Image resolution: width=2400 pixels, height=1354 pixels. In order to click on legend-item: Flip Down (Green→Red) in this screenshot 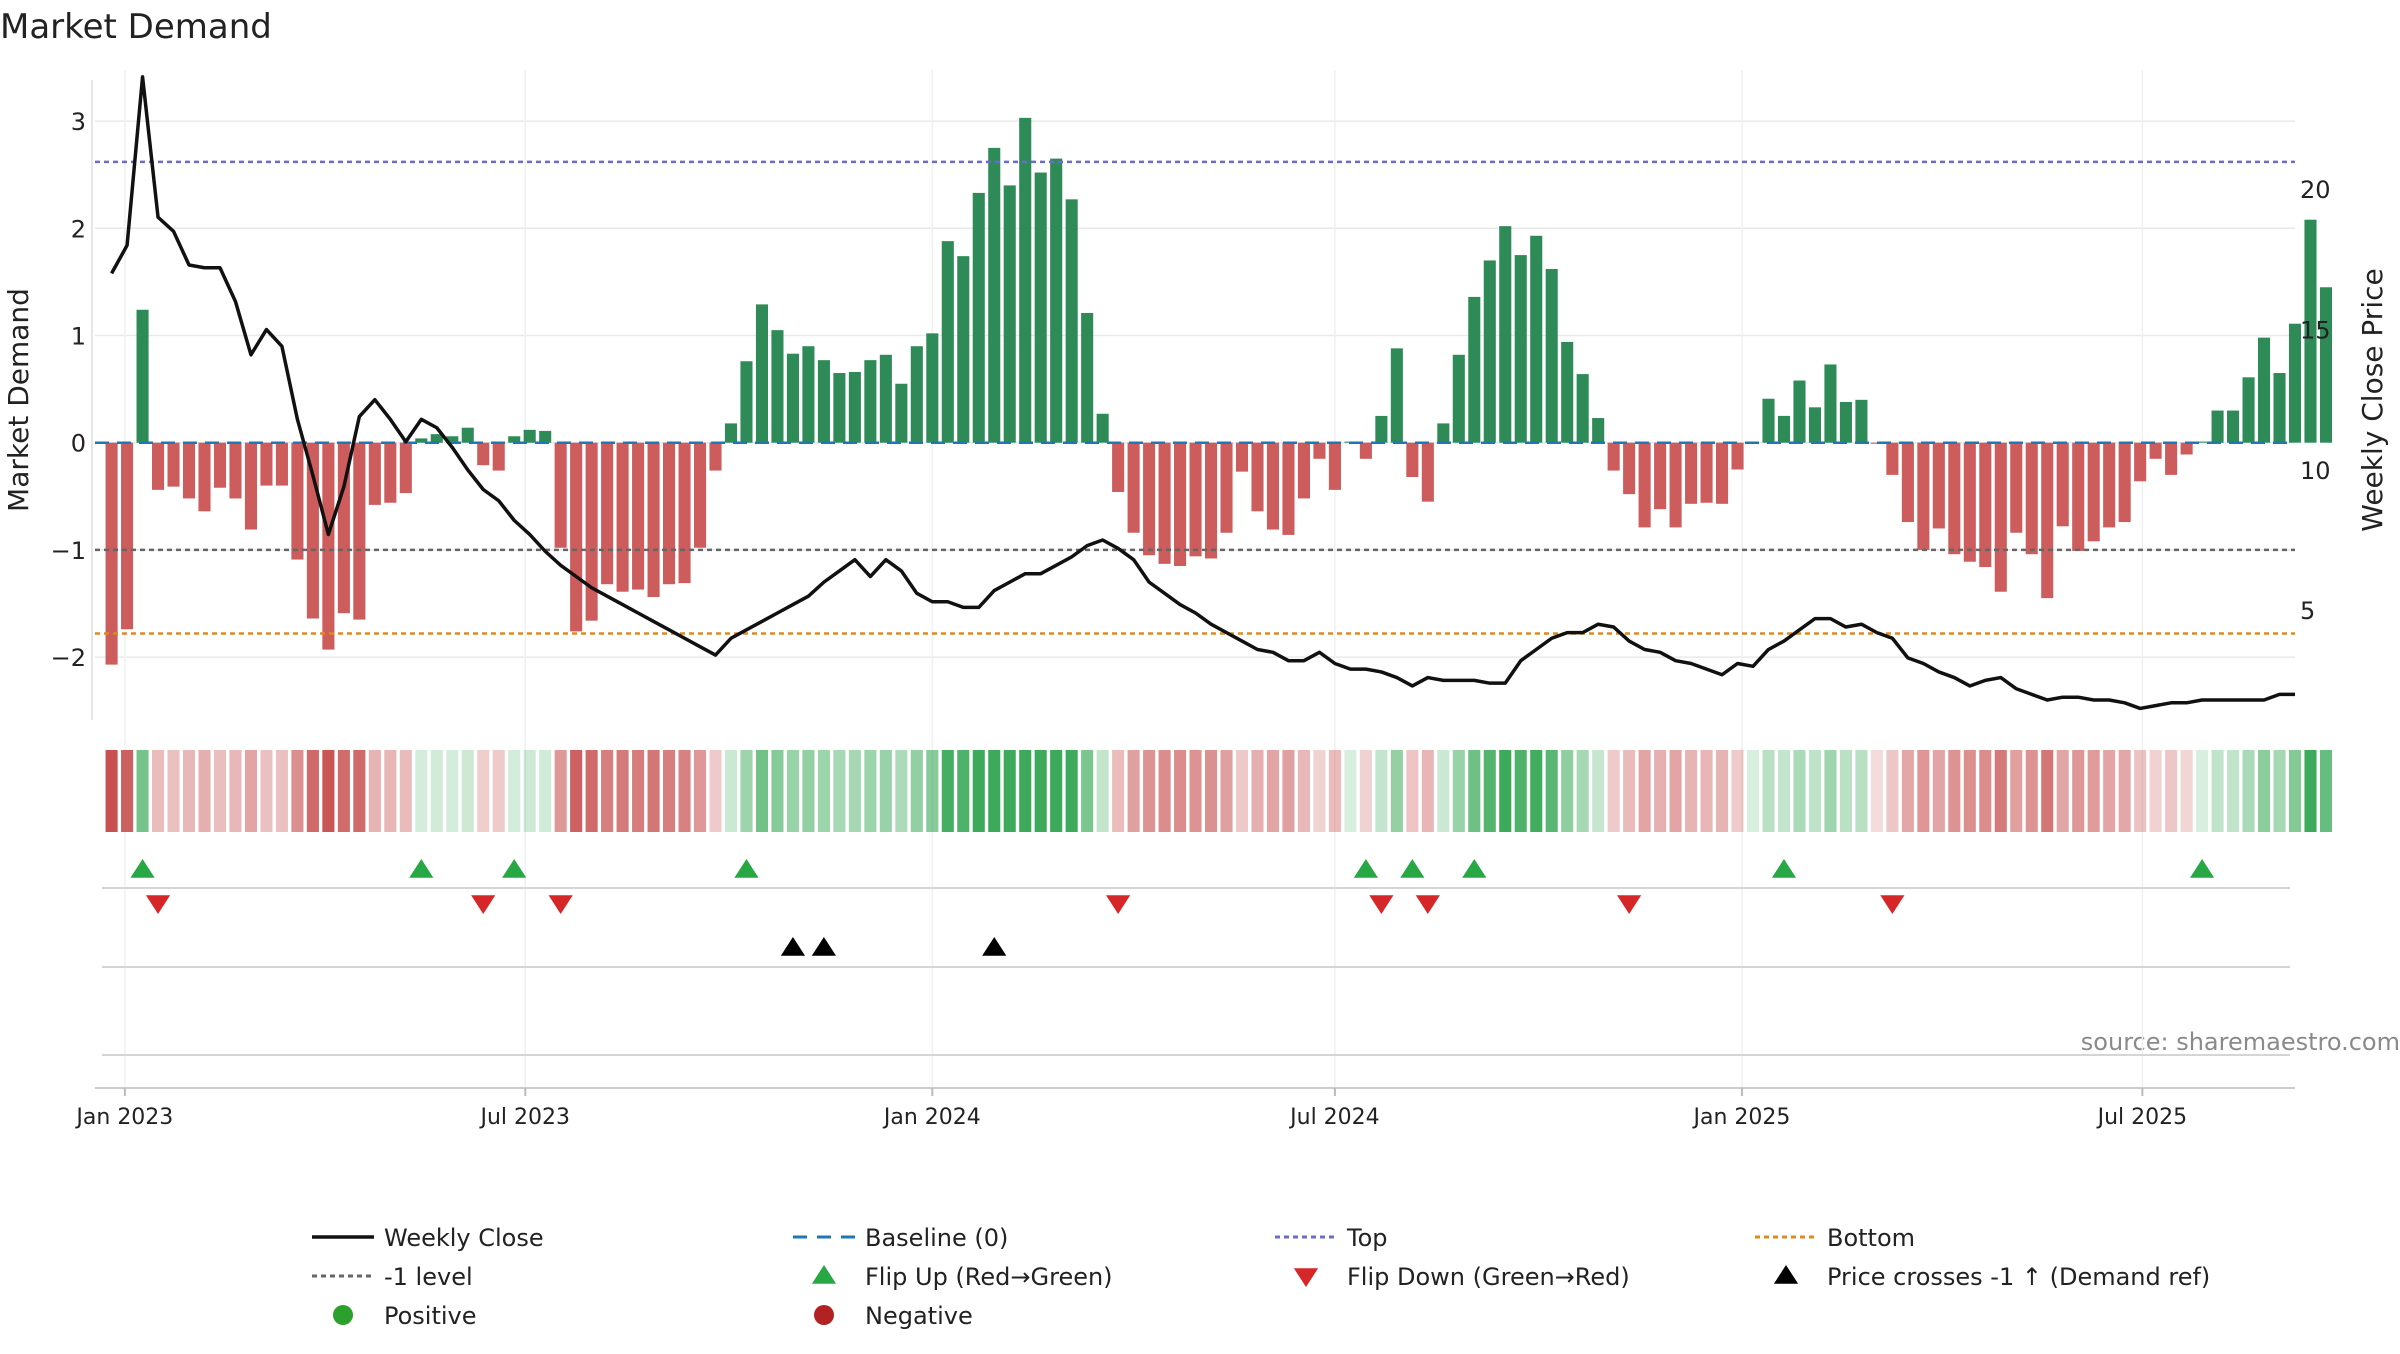, I will do `click(1461, 1277)`.